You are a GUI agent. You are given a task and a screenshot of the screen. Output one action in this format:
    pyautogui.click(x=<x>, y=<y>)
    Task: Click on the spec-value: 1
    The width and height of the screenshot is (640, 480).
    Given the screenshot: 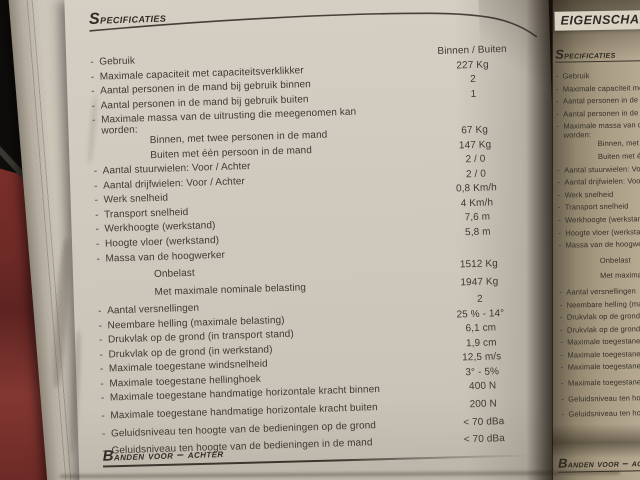 What is the action you would take?
    pyautogui.click(x=473, y=94)
    